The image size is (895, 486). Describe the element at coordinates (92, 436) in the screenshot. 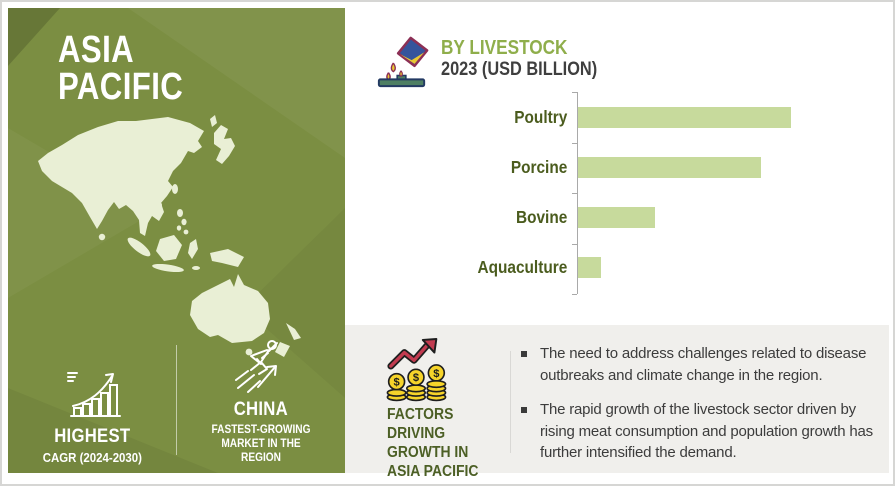

I see `stat-title: HIGHEST` at that location.